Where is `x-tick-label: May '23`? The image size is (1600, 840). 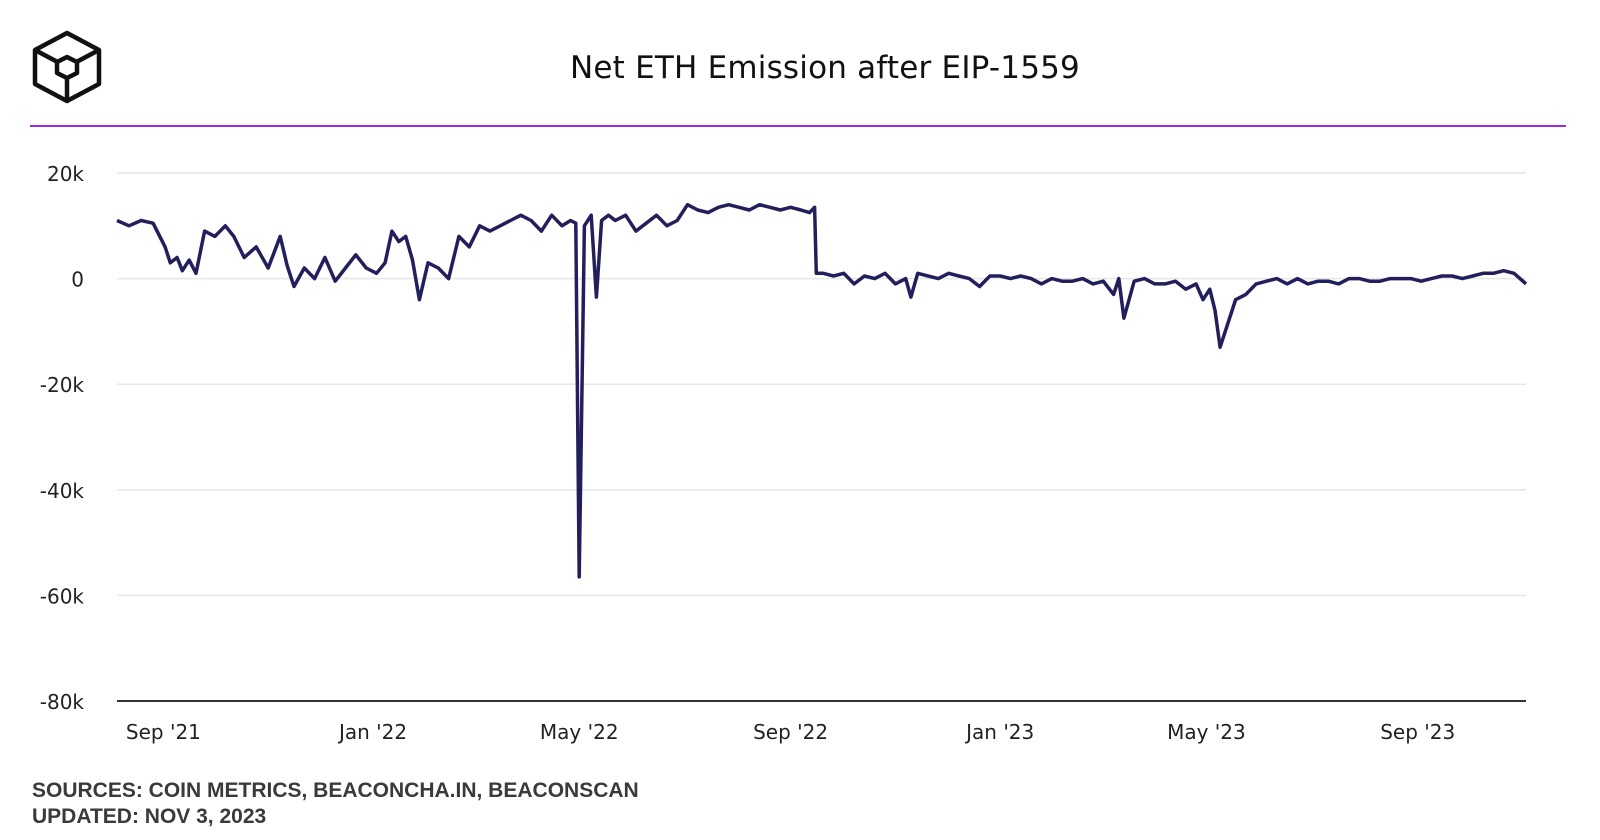 x-tick-label: May '23 is located at coordinates (1206, 732).